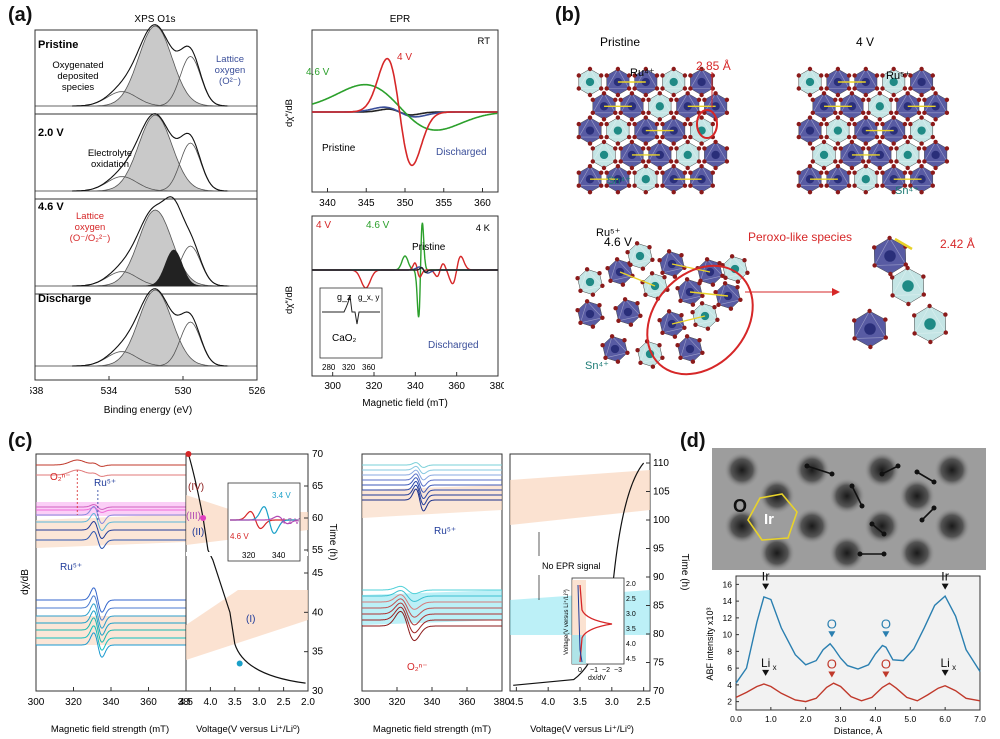 The width and height of the screenshot is (1000, 739). I want to click on struct-pristine, so click(653, 130).